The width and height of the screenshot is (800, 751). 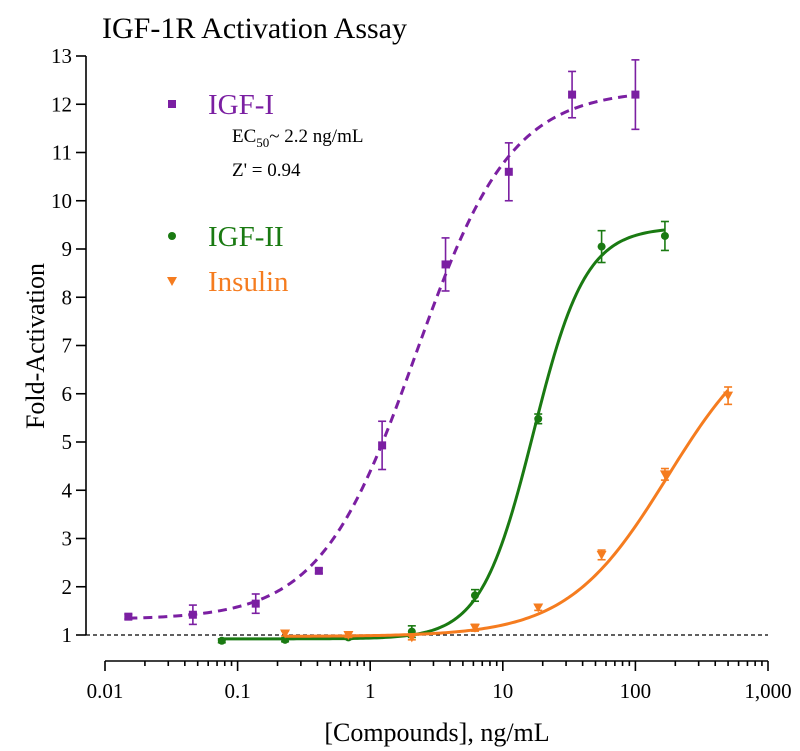 What do you see at coordinates (262, 142) in the screenshot?
I see `ec50-annotation-subscript: 50` at bounding box center [262, 142].